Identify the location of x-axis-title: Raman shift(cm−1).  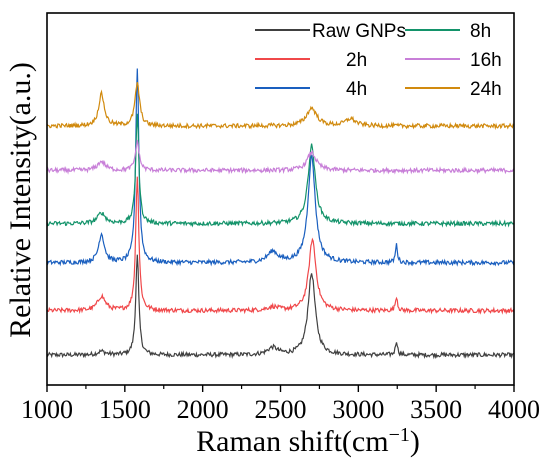
(308, 441).